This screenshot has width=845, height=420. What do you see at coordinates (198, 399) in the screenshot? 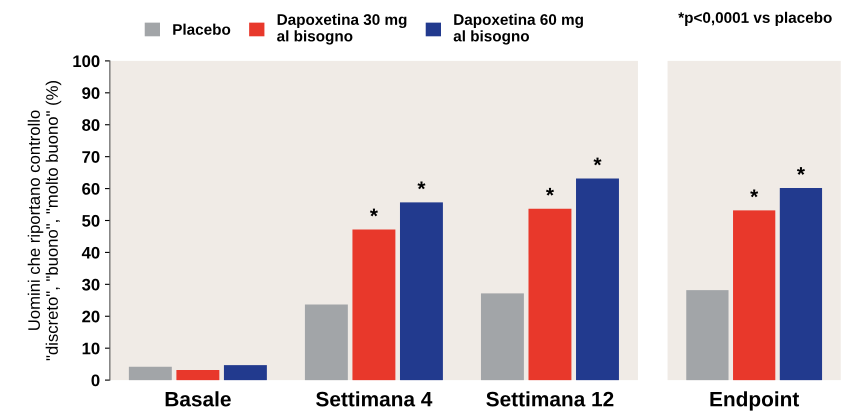
I see `x-tick-label: Basale` at bounding box center [198, 399].